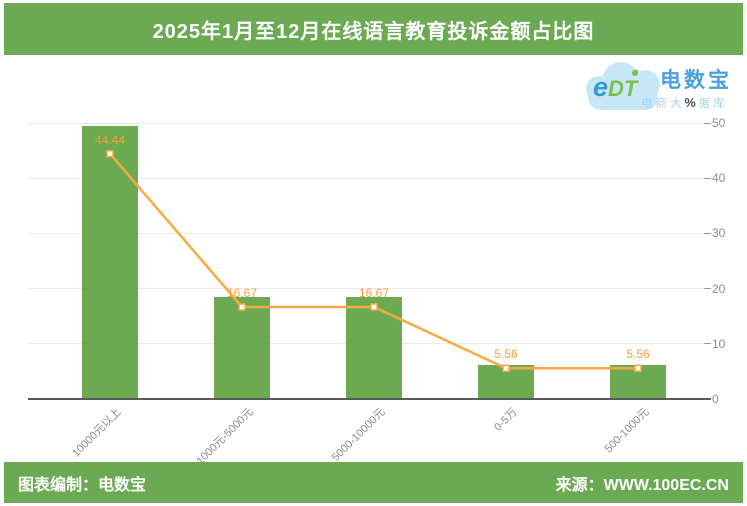 The height and width of the screenshot is (506, 747). Describe the element at coordinates (366, 123) in the screenshot. I see `gridline` at that location.